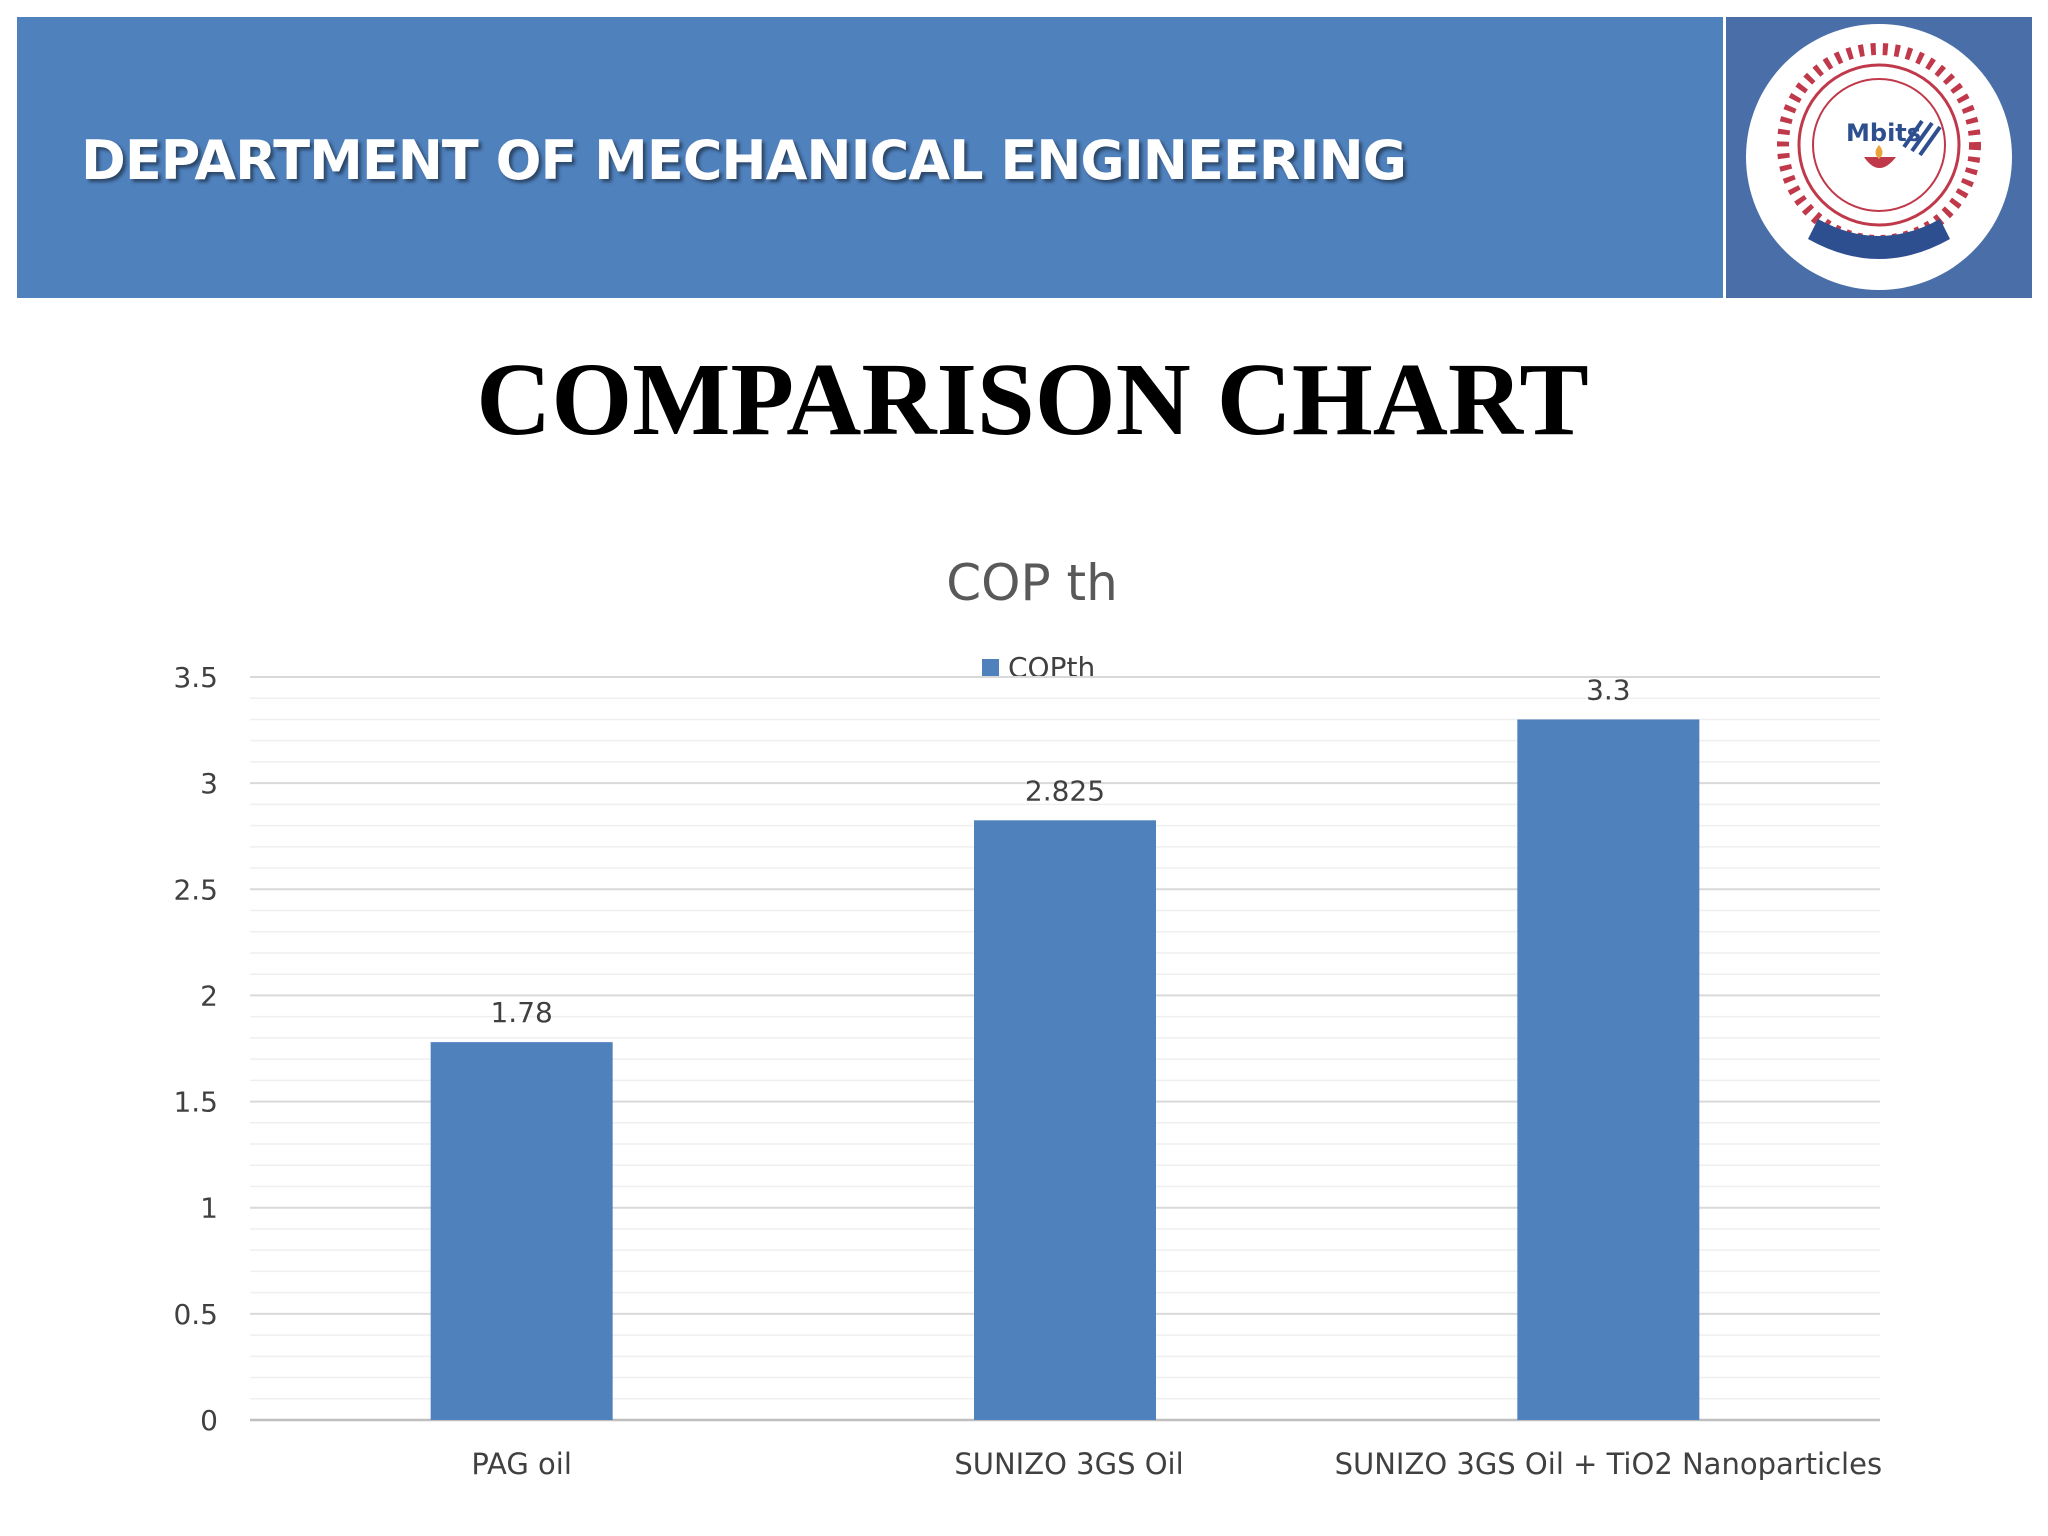  Describe the element at coordinates (1608, 689) in the screenshot. I see `data-label: 3.3` at that location.